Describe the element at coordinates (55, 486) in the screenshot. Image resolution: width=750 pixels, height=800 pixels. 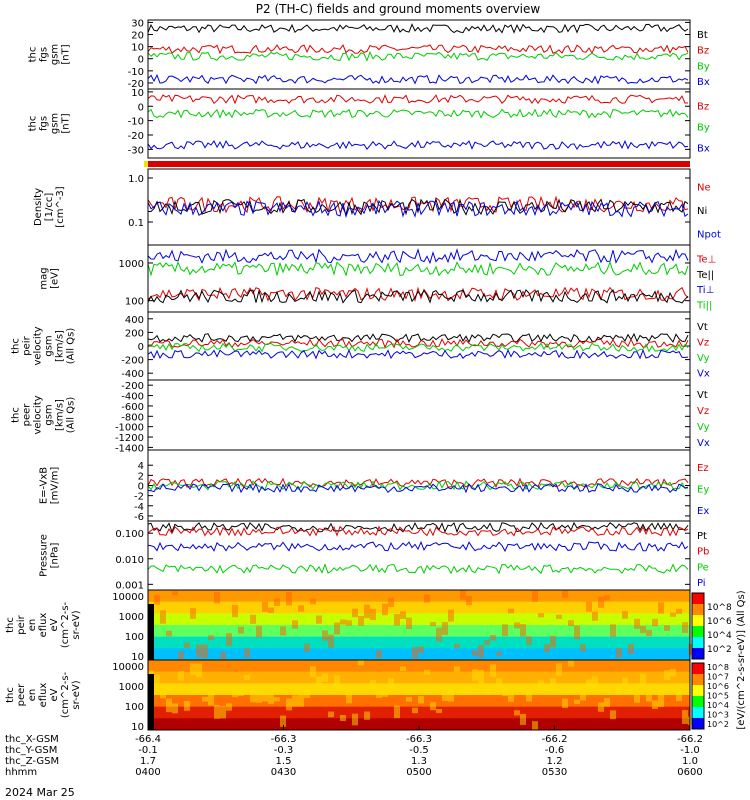
I see `panel-ylabel-line: [mV/m]` at that location.